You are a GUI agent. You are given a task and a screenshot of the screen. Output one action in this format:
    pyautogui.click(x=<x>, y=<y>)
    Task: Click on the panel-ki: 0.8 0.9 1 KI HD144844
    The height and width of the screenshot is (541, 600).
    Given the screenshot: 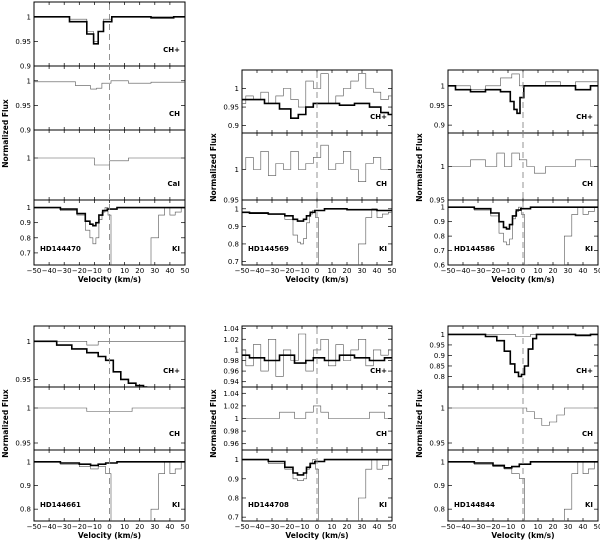 What is the action you would take?
    pyautogui.click(x=516, y=485)
    